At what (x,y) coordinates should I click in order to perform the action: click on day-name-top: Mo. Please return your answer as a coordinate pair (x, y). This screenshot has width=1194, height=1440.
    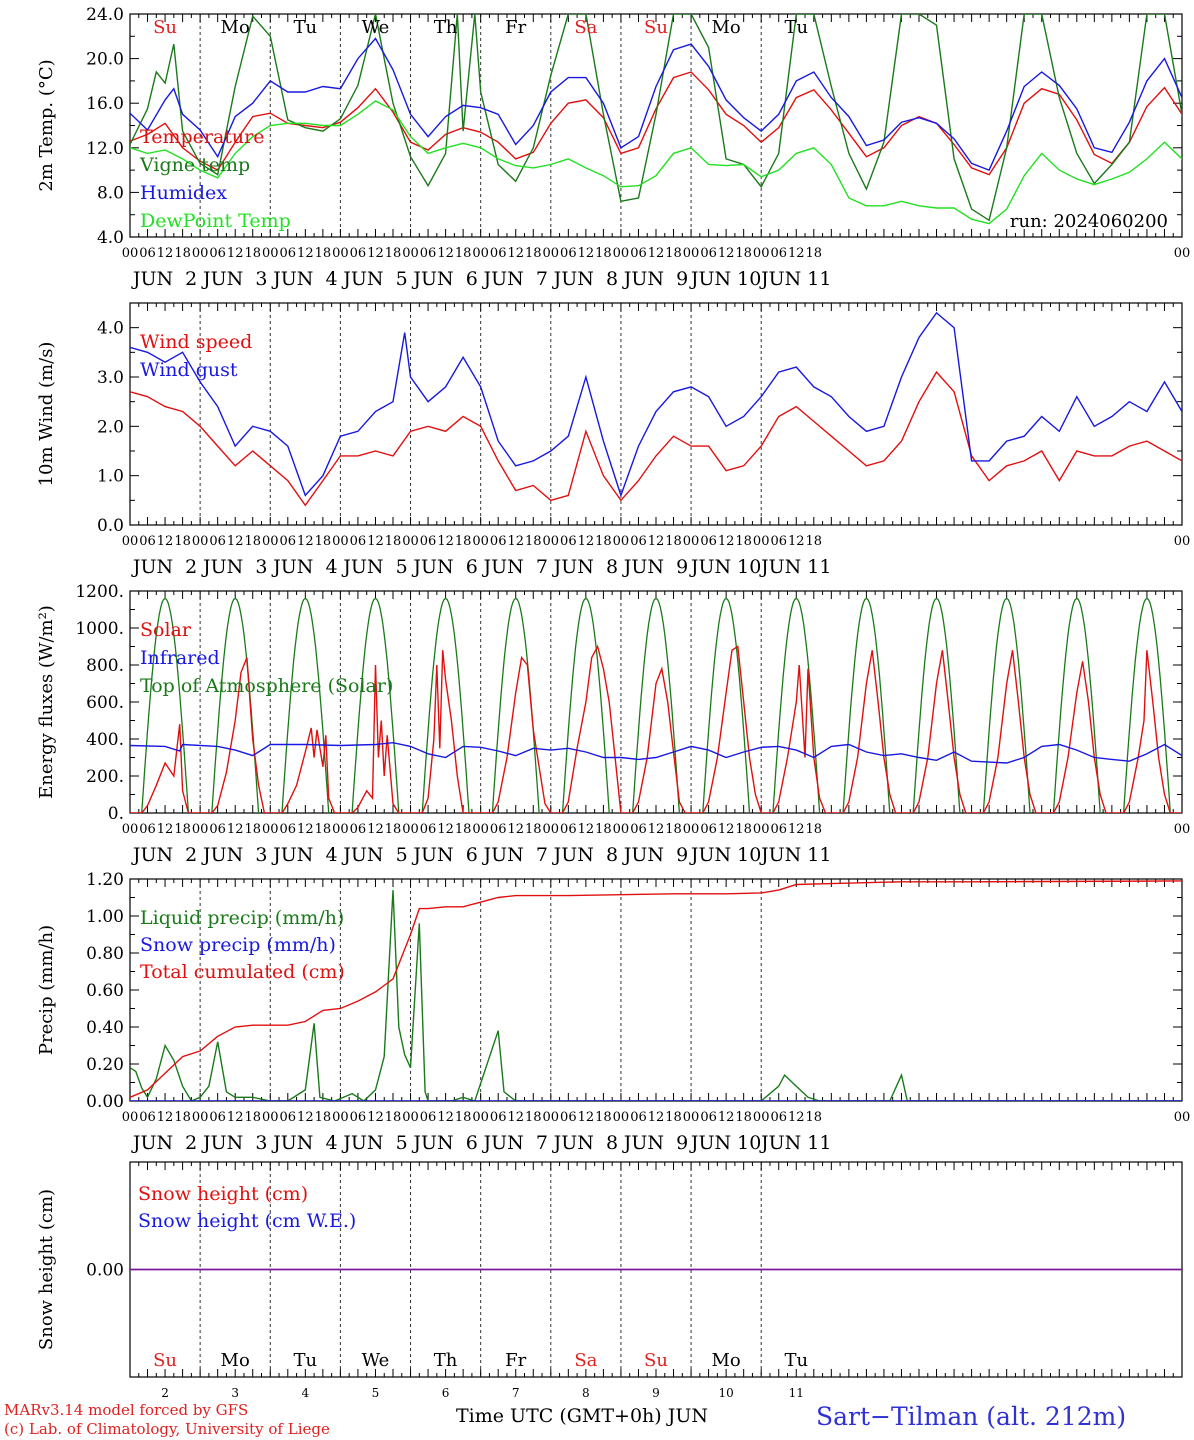
    Looking at the image, I should click on (725, 27).